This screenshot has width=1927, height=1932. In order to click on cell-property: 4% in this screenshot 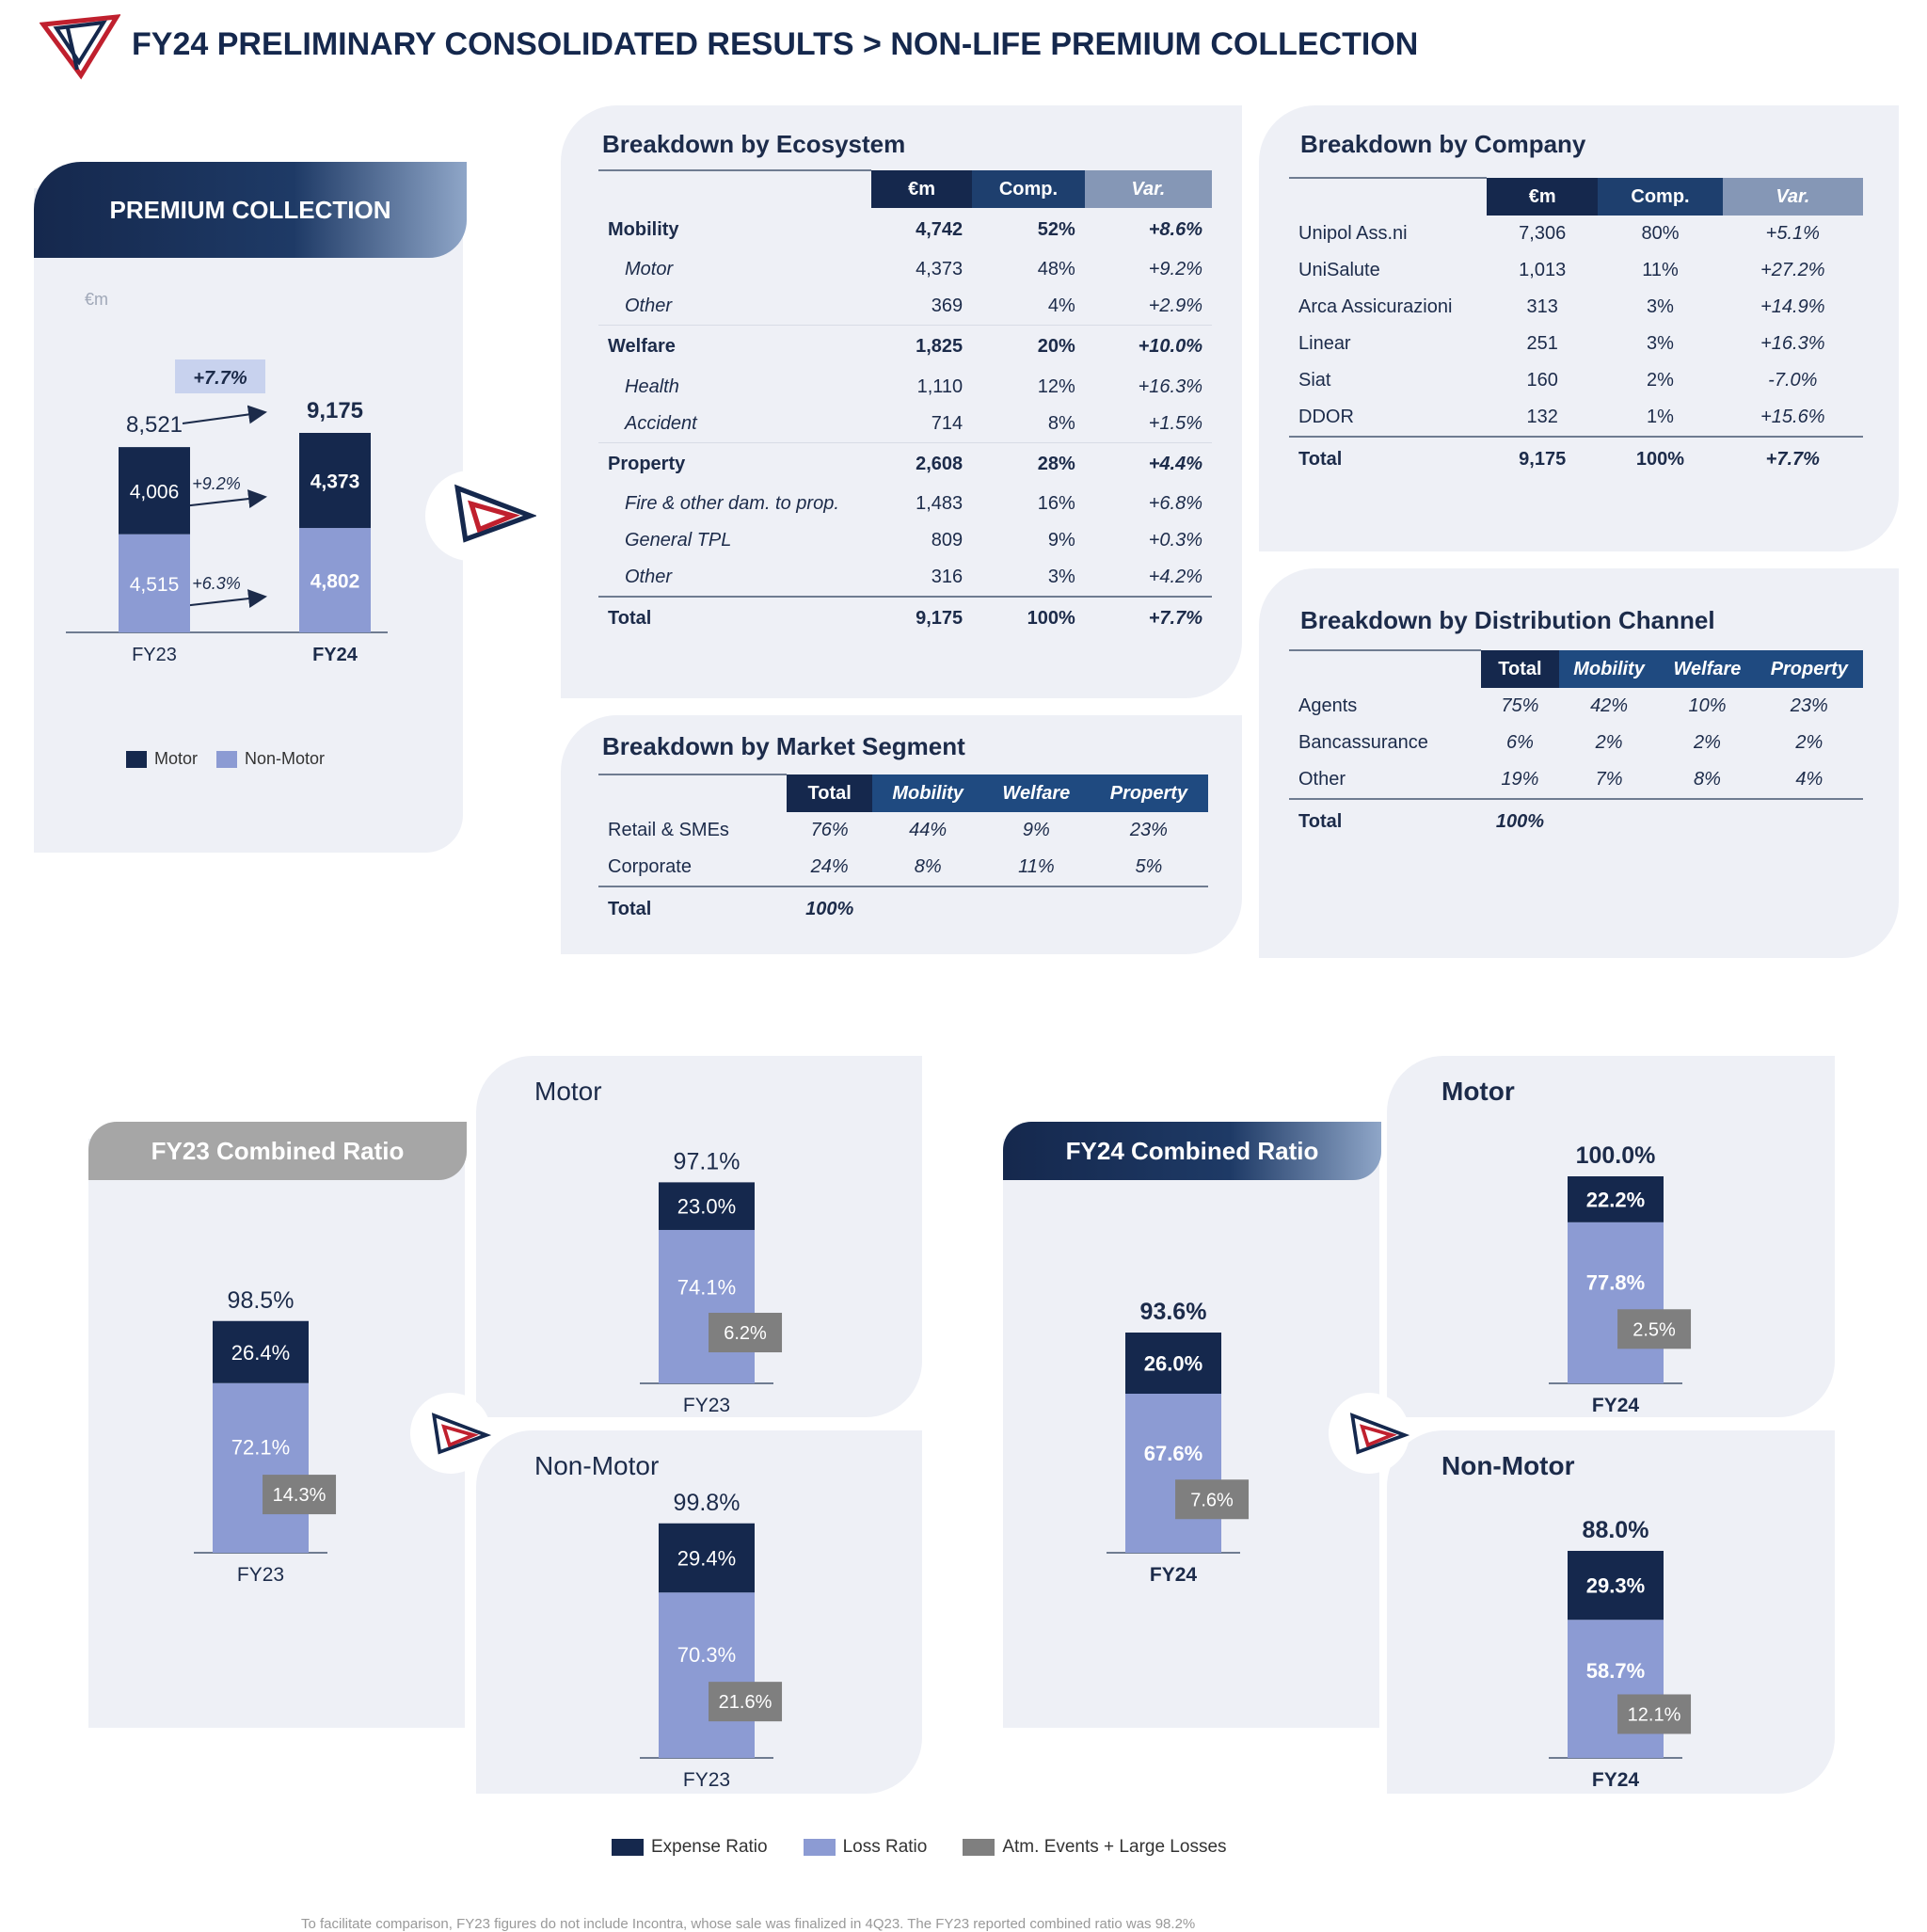, I will do `click(1809, 779)`.